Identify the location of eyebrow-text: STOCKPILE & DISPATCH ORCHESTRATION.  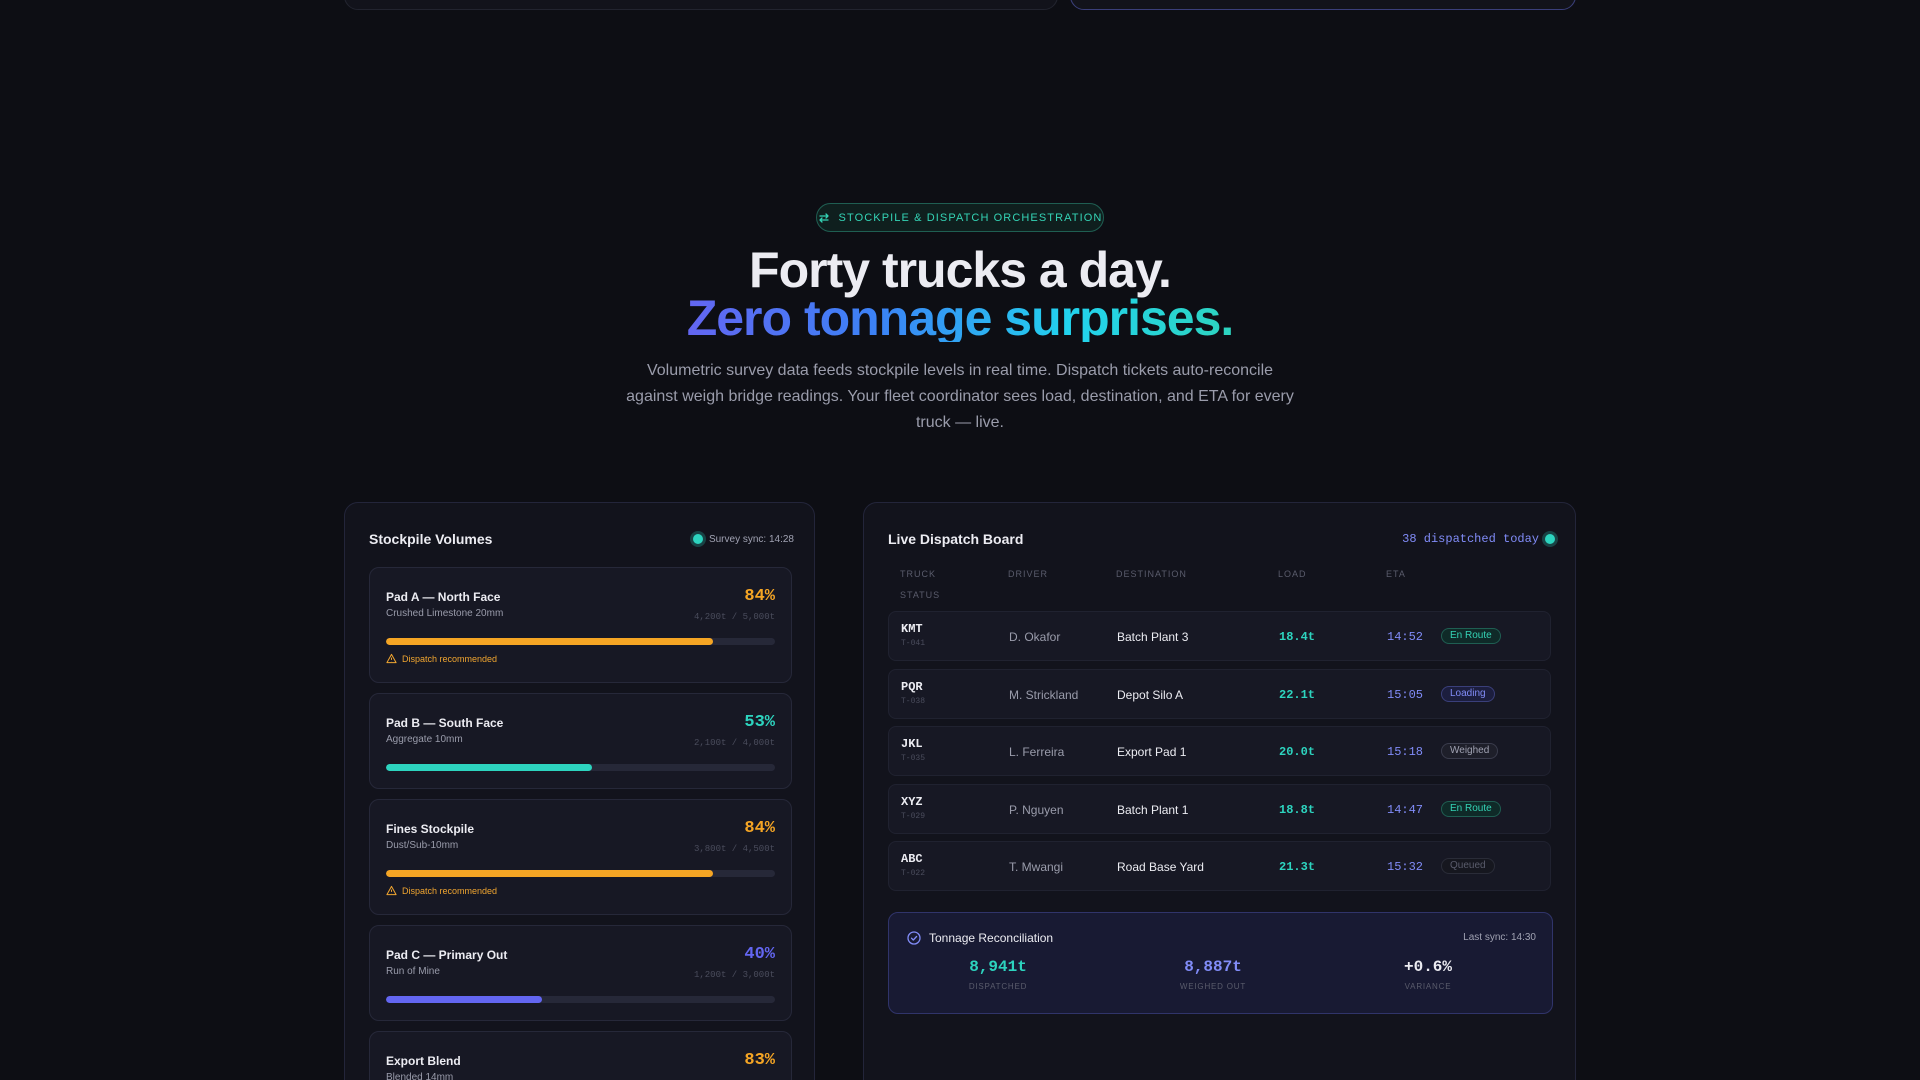
(970, 217).